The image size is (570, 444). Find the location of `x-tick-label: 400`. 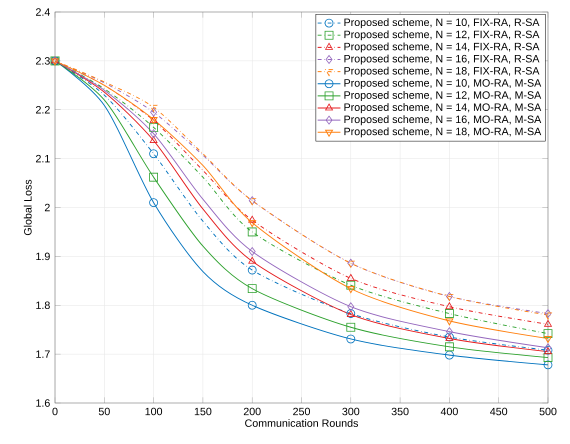

x-tick-label: 400 is located at coordinates (449, 412).